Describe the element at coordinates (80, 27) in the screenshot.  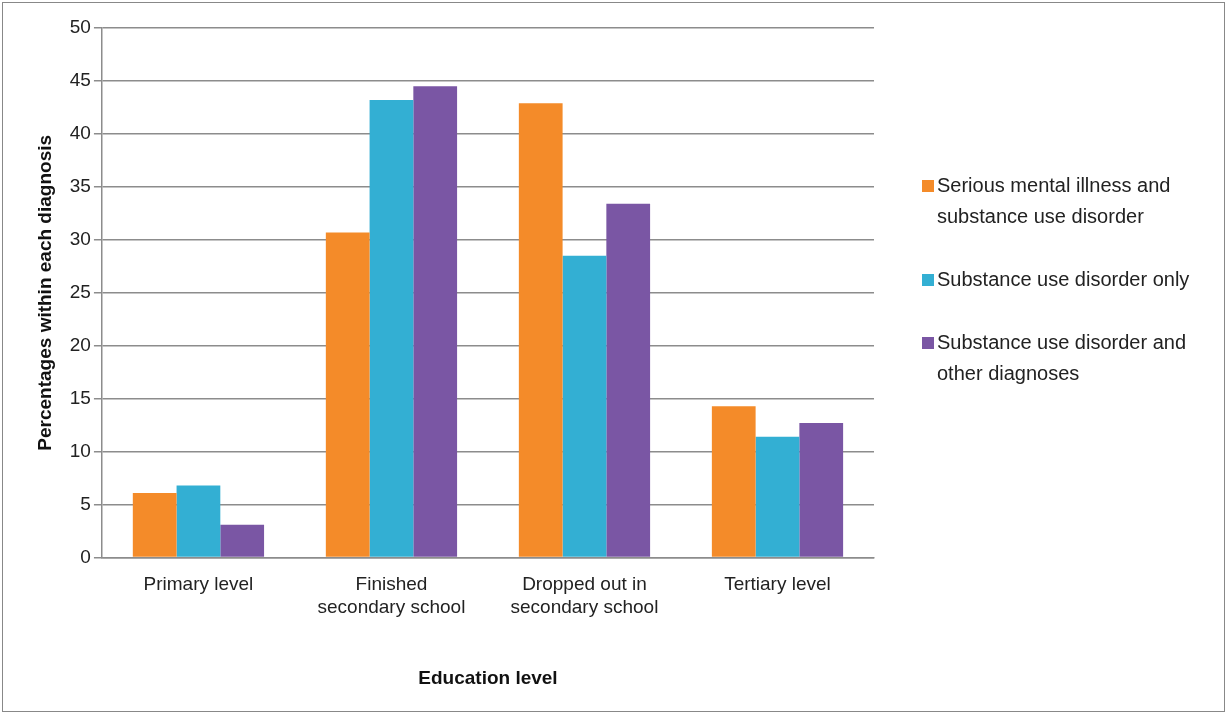
I see `y-tick-label: 50` at that location.